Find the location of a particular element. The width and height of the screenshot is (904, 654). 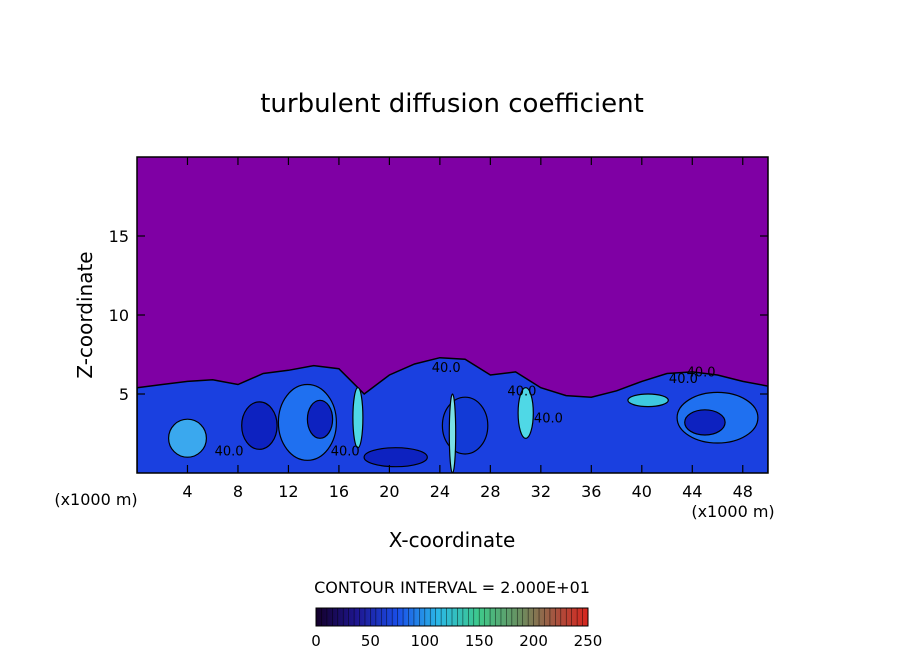

contour-label-3: 40.0 is located at coordinates (521, 392).